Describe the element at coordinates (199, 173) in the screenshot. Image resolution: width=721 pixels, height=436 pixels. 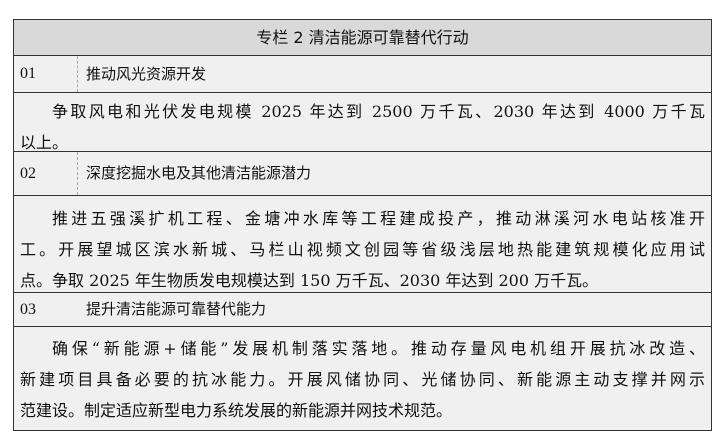
I see `section-title: 深度挖掘水电及其他清洁能源潜力` at that location.